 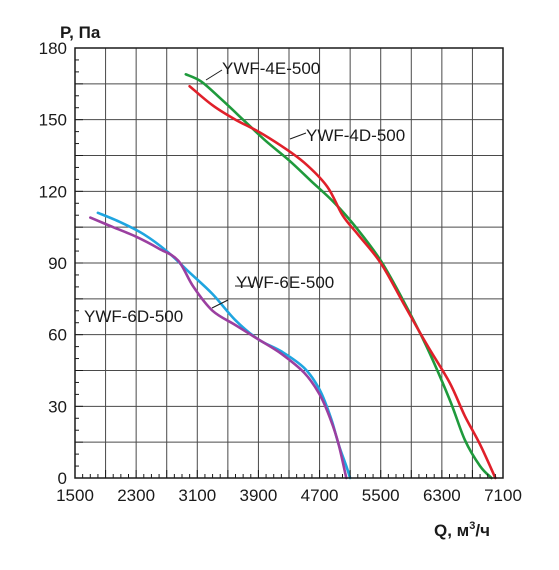 I want to click on y-tick-label: 30, so click(x=57, y=406).